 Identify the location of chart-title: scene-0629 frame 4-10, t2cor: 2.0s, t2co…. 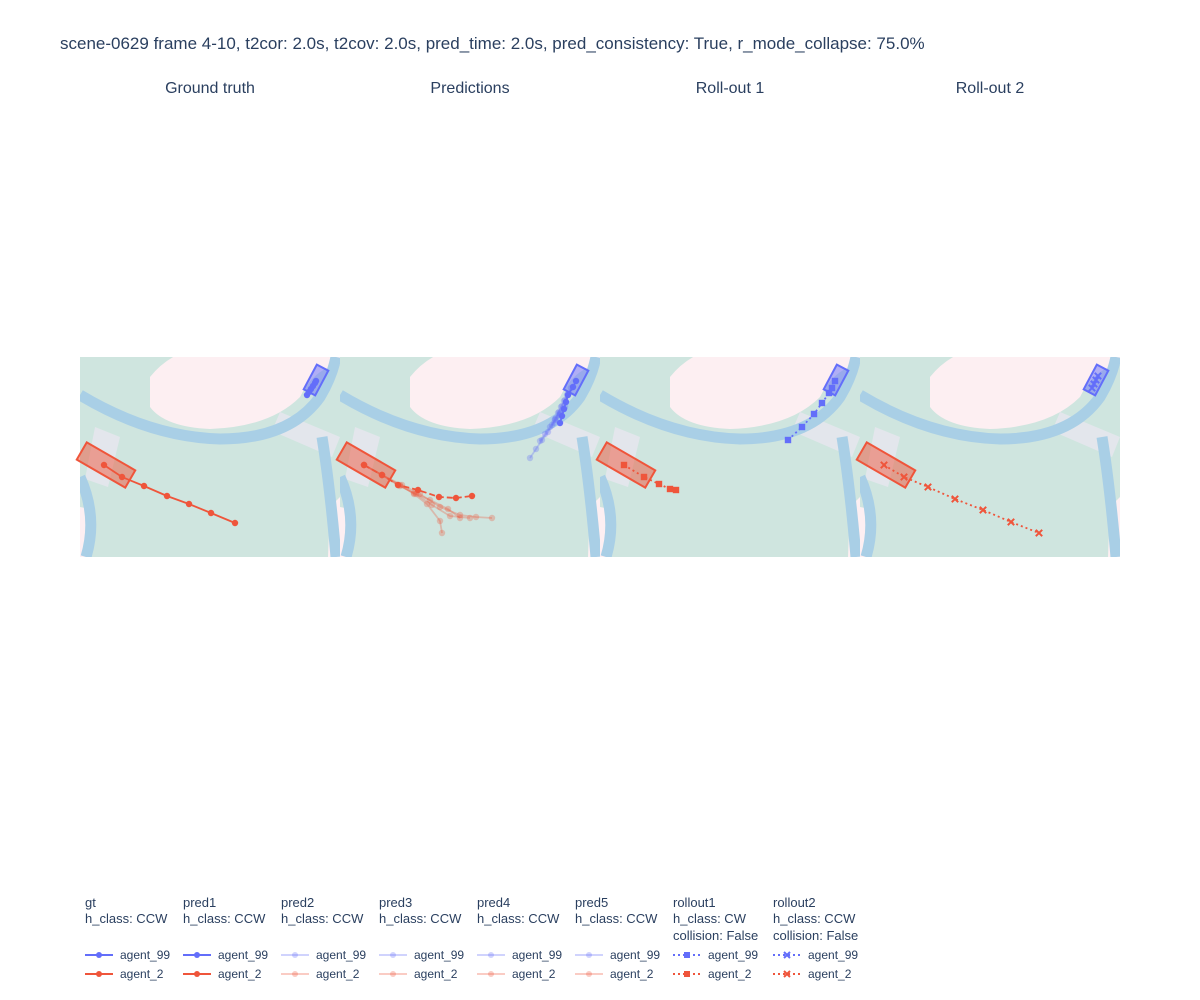
(492, 43).